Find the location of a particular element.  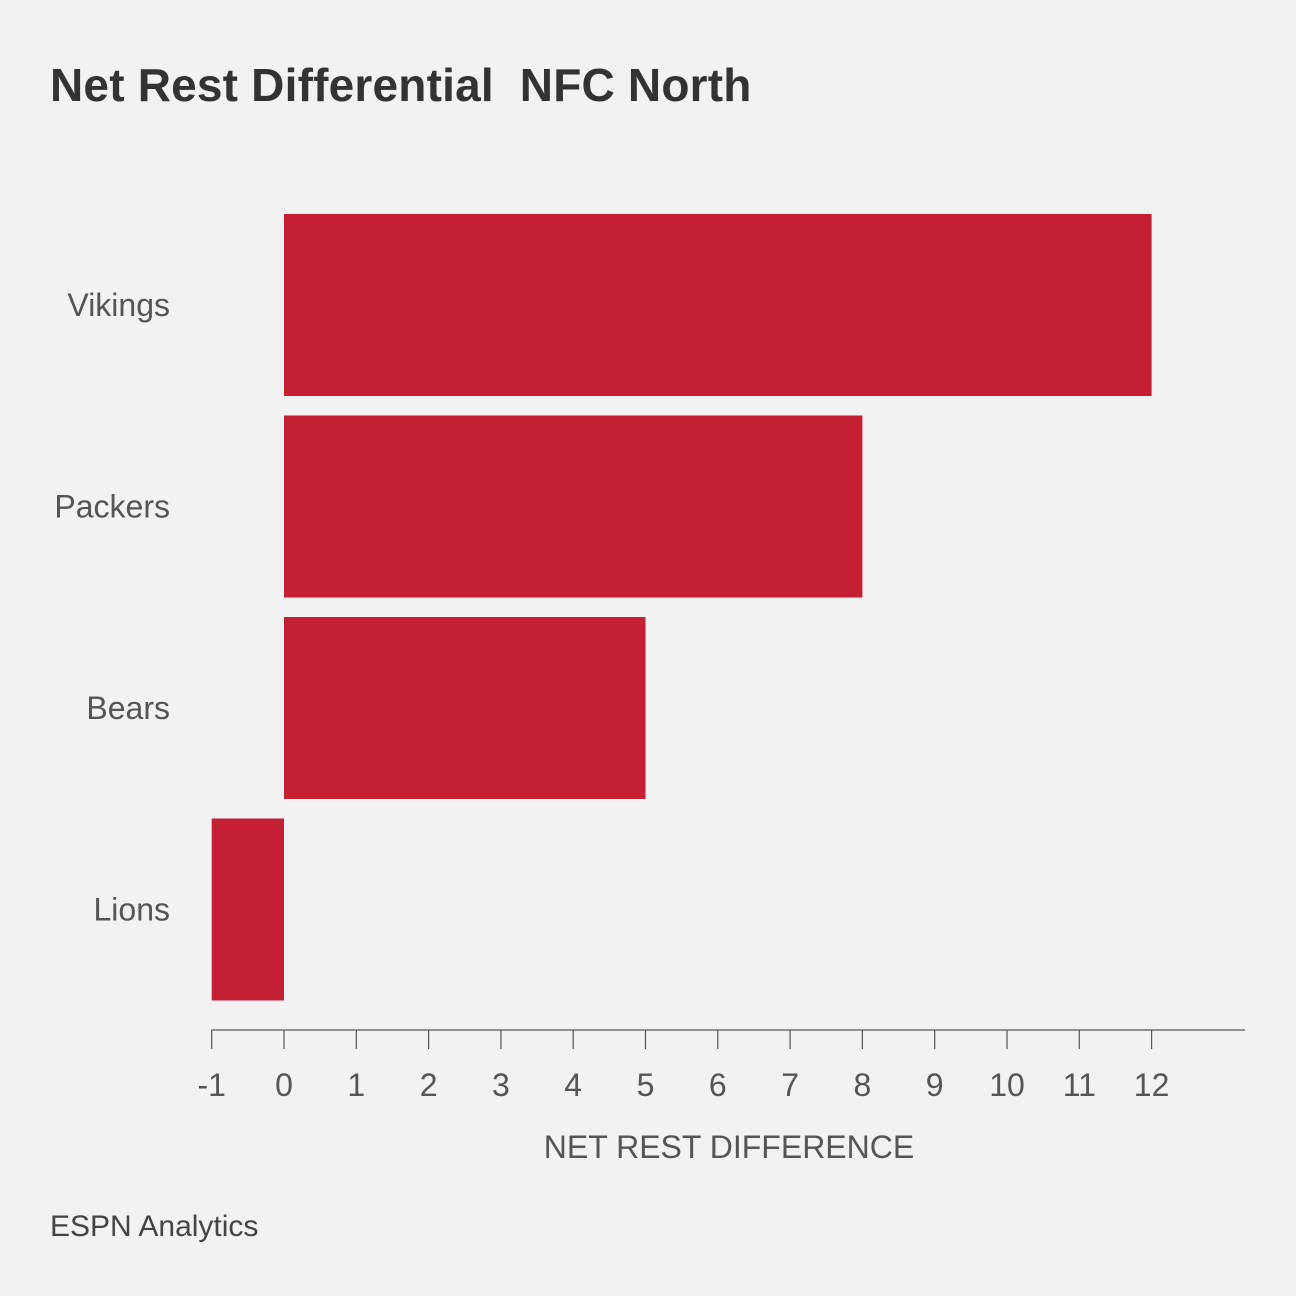

x-tick-label: 12 is located at coordinates (1152, 1085).